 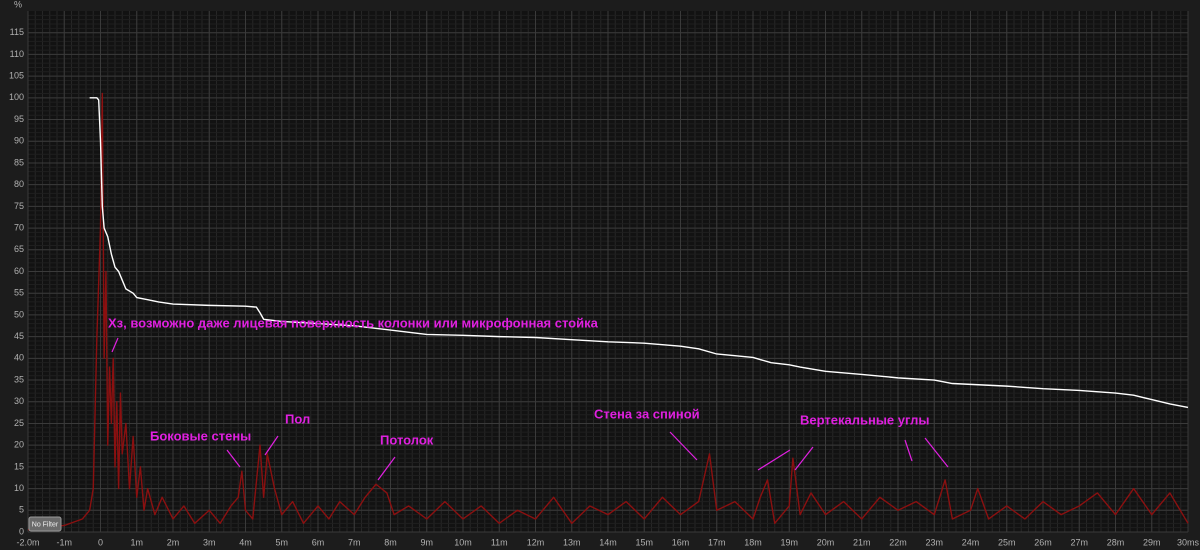 I want to click on x-tick-label: 0, so click(x=100, y=542).